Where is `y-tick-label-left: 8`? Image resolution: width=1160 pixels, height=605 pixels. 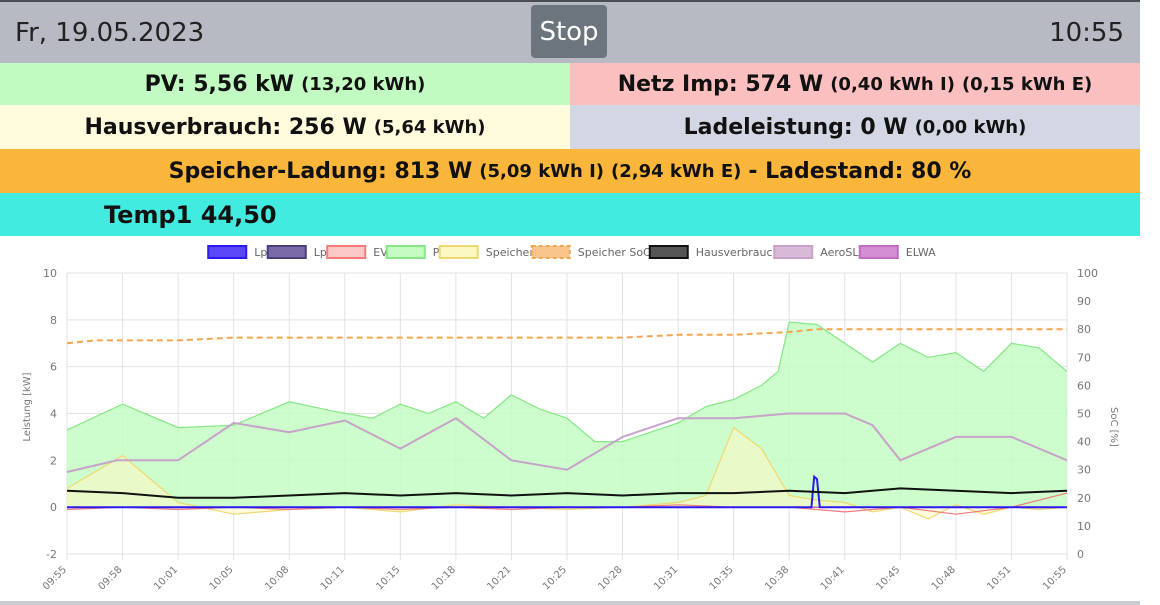
y-tick-label-left: 8 is located at coordinates (53, 320).